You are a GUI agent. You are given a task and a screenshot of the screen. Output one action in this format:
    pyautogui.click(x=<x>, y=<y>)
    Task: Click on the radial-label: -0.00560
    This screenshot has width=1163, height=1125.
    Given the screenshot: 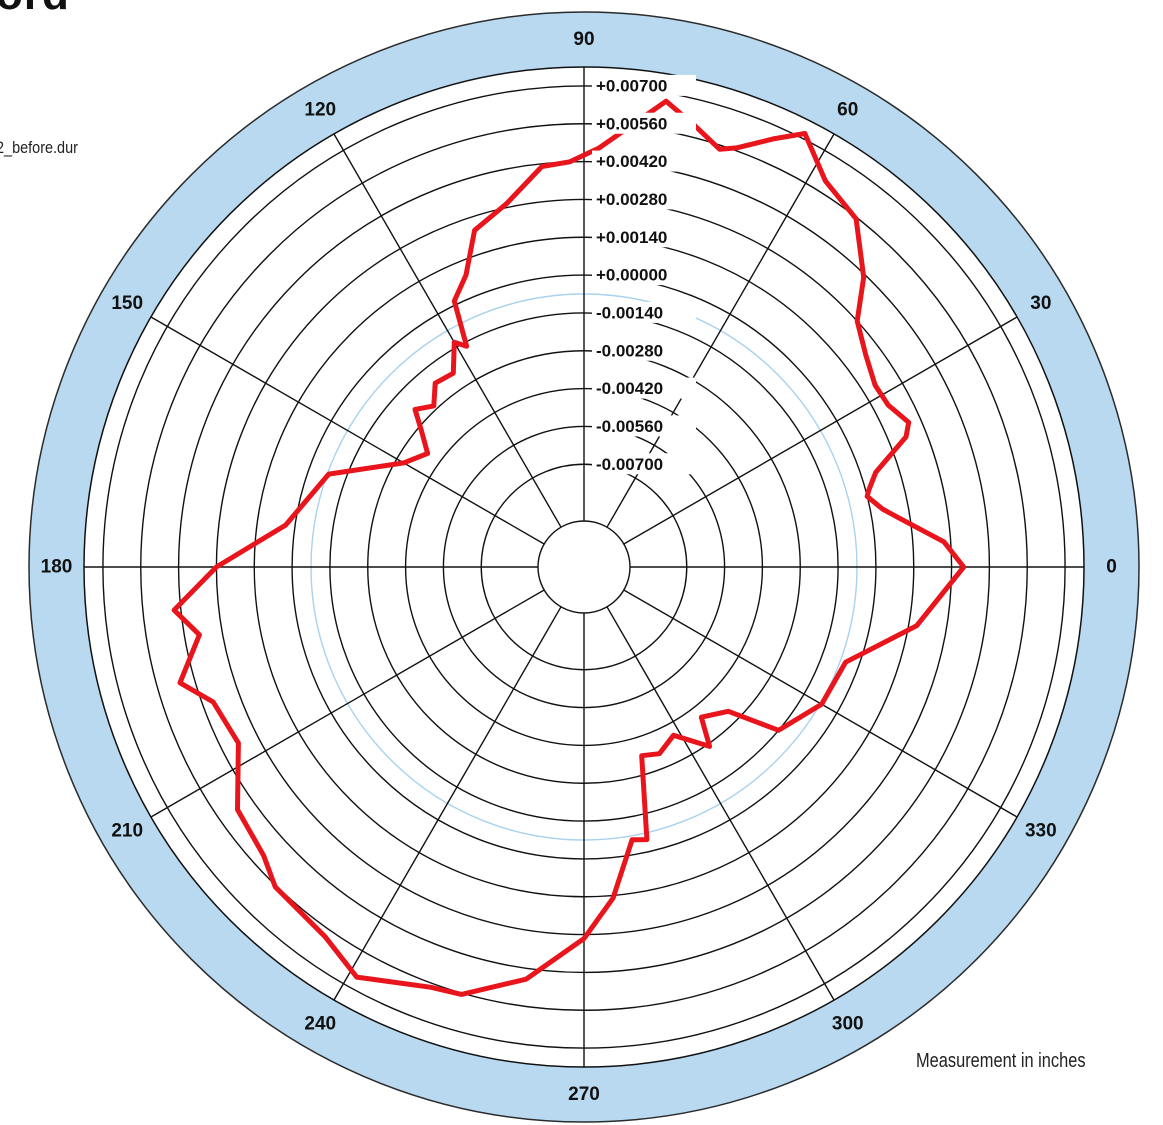 What is the action you would take?
    pyautogui.click(x=629, y=426)
    